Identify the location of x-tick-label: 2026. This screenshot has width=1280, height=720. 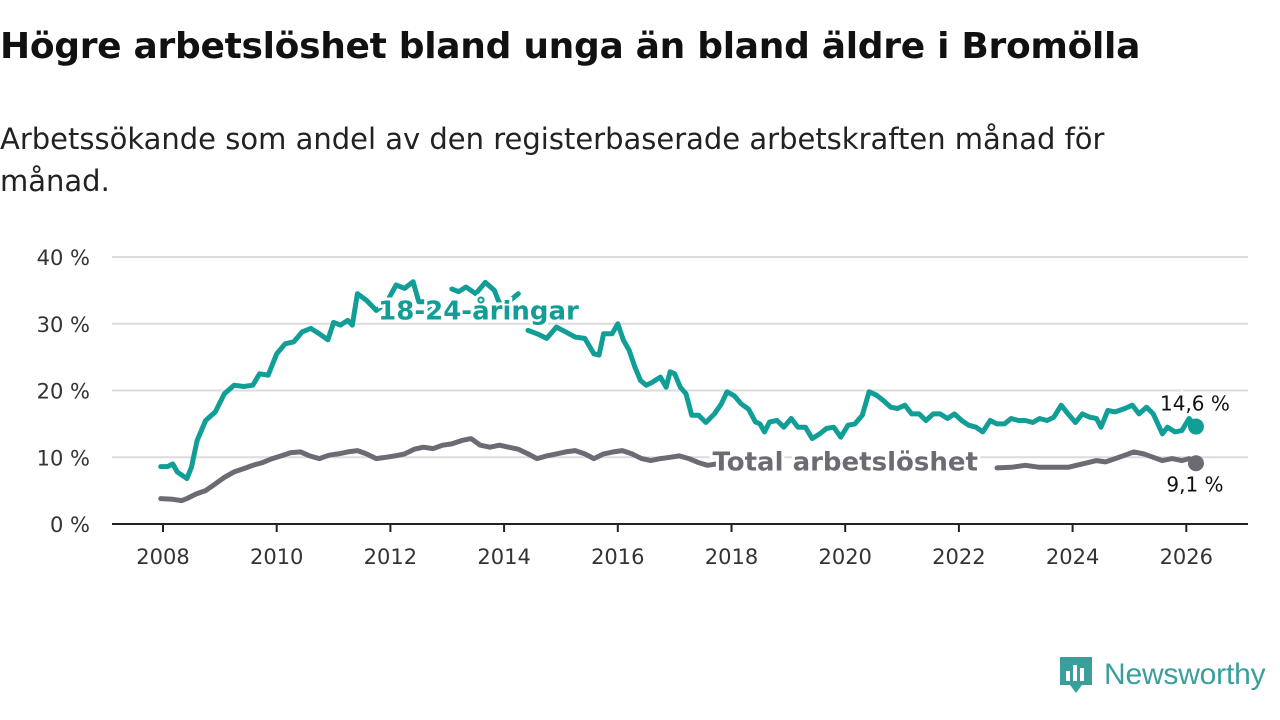
(1186, 557).